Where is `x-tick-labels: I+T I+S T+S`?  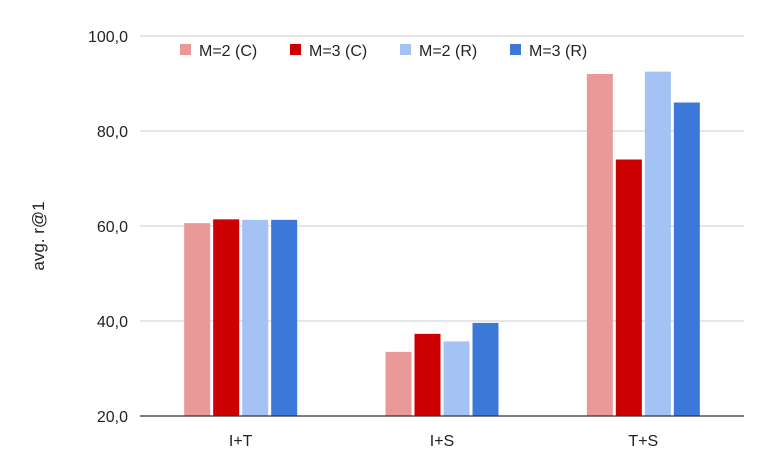
x-tick-labels: I+T I+S T+S is located at coordinates (443, 441).